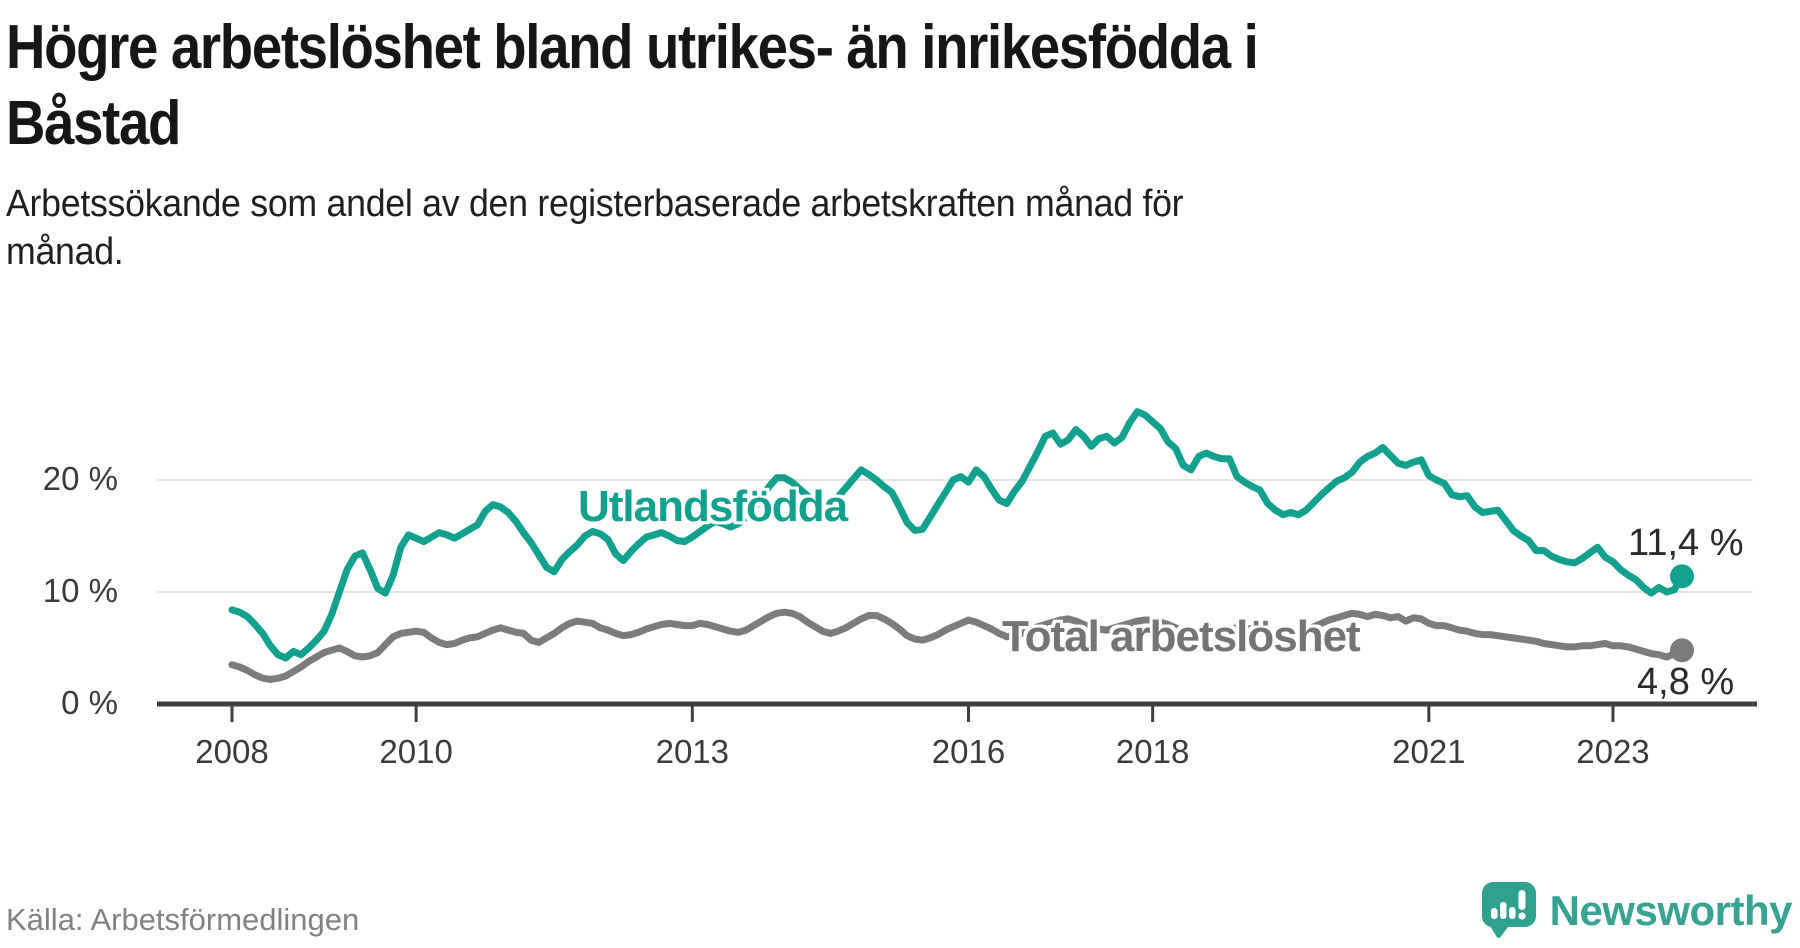 The image size is (1800, 948). I want to click on title-line-2: Båstad, so click(93, 123).